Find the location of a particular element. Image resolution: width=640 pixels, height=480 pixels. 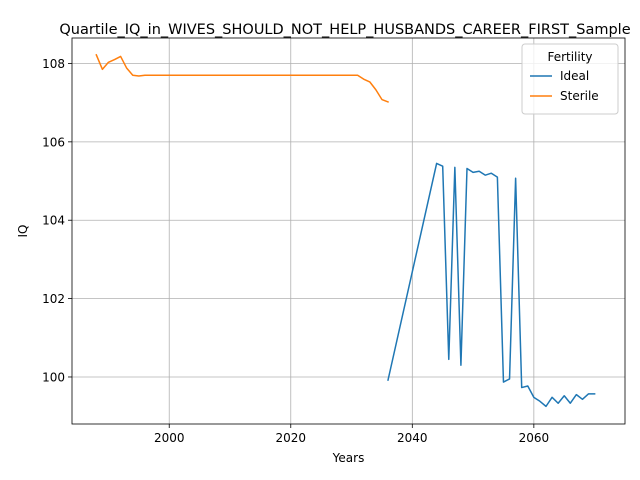

x-axis-label: Years is located at coordinates (348, 458).